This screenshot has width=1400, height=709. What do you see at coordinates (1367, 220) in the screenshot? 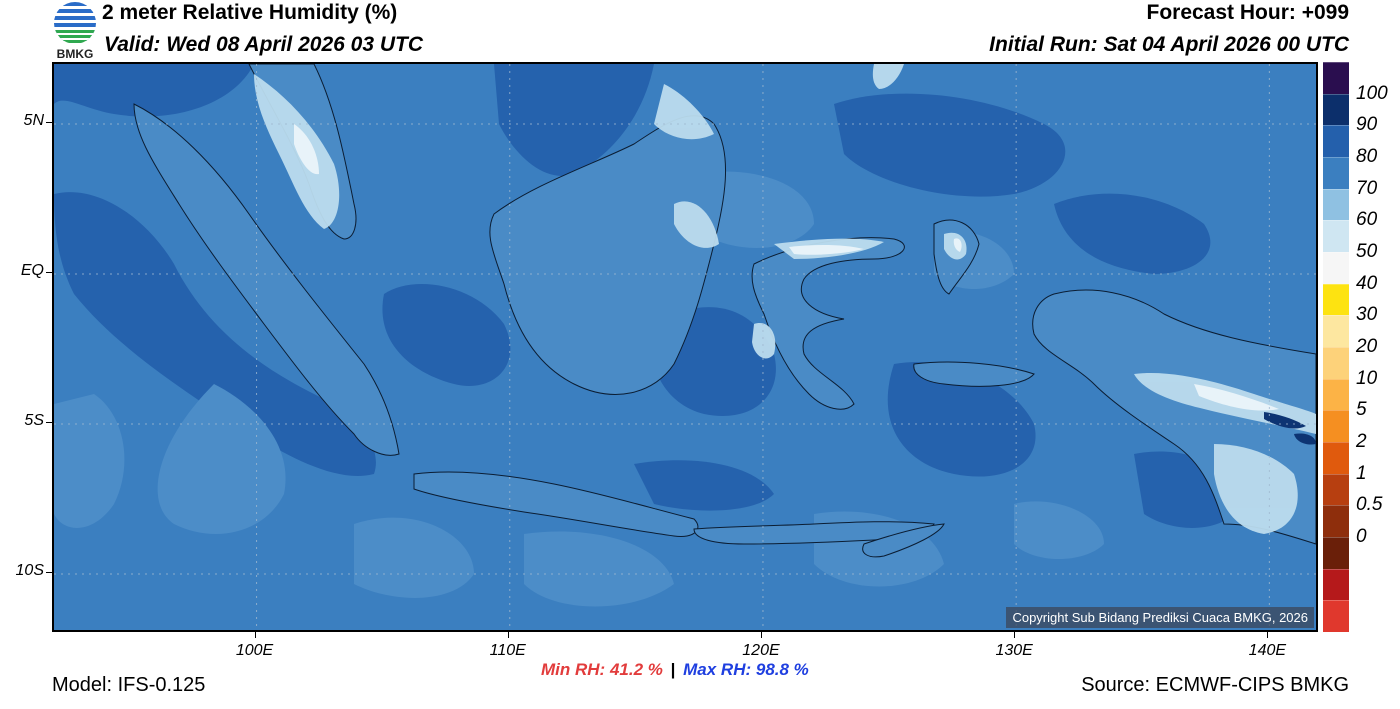
I see `colorbar-label: 60` at bounding box center [1367, 220].